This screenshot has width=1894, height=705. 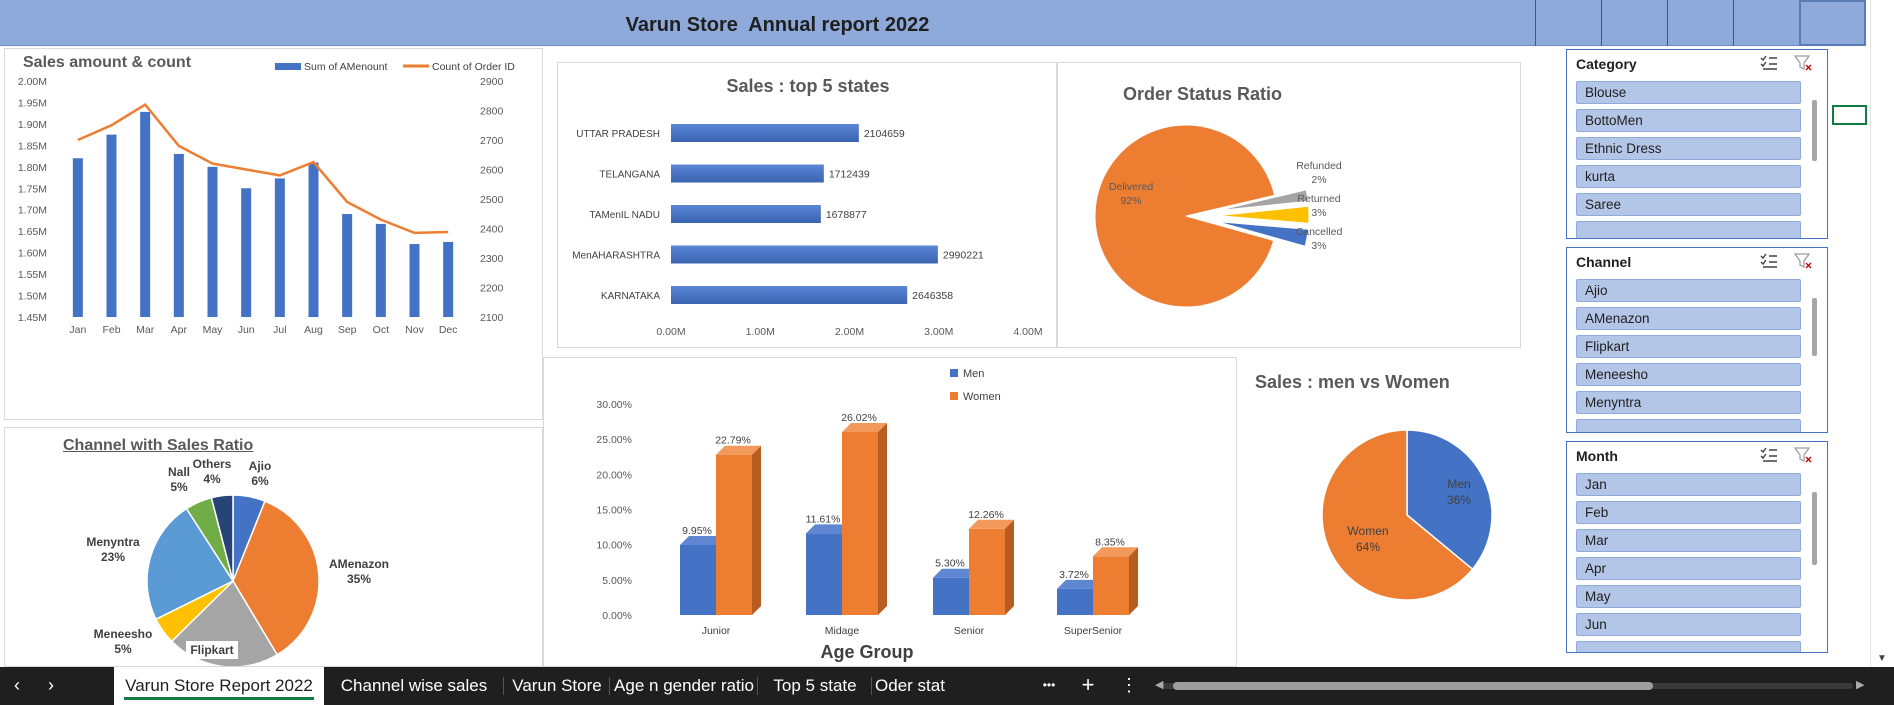 I want to click on cell-divider, so click(x=1601, y=23).